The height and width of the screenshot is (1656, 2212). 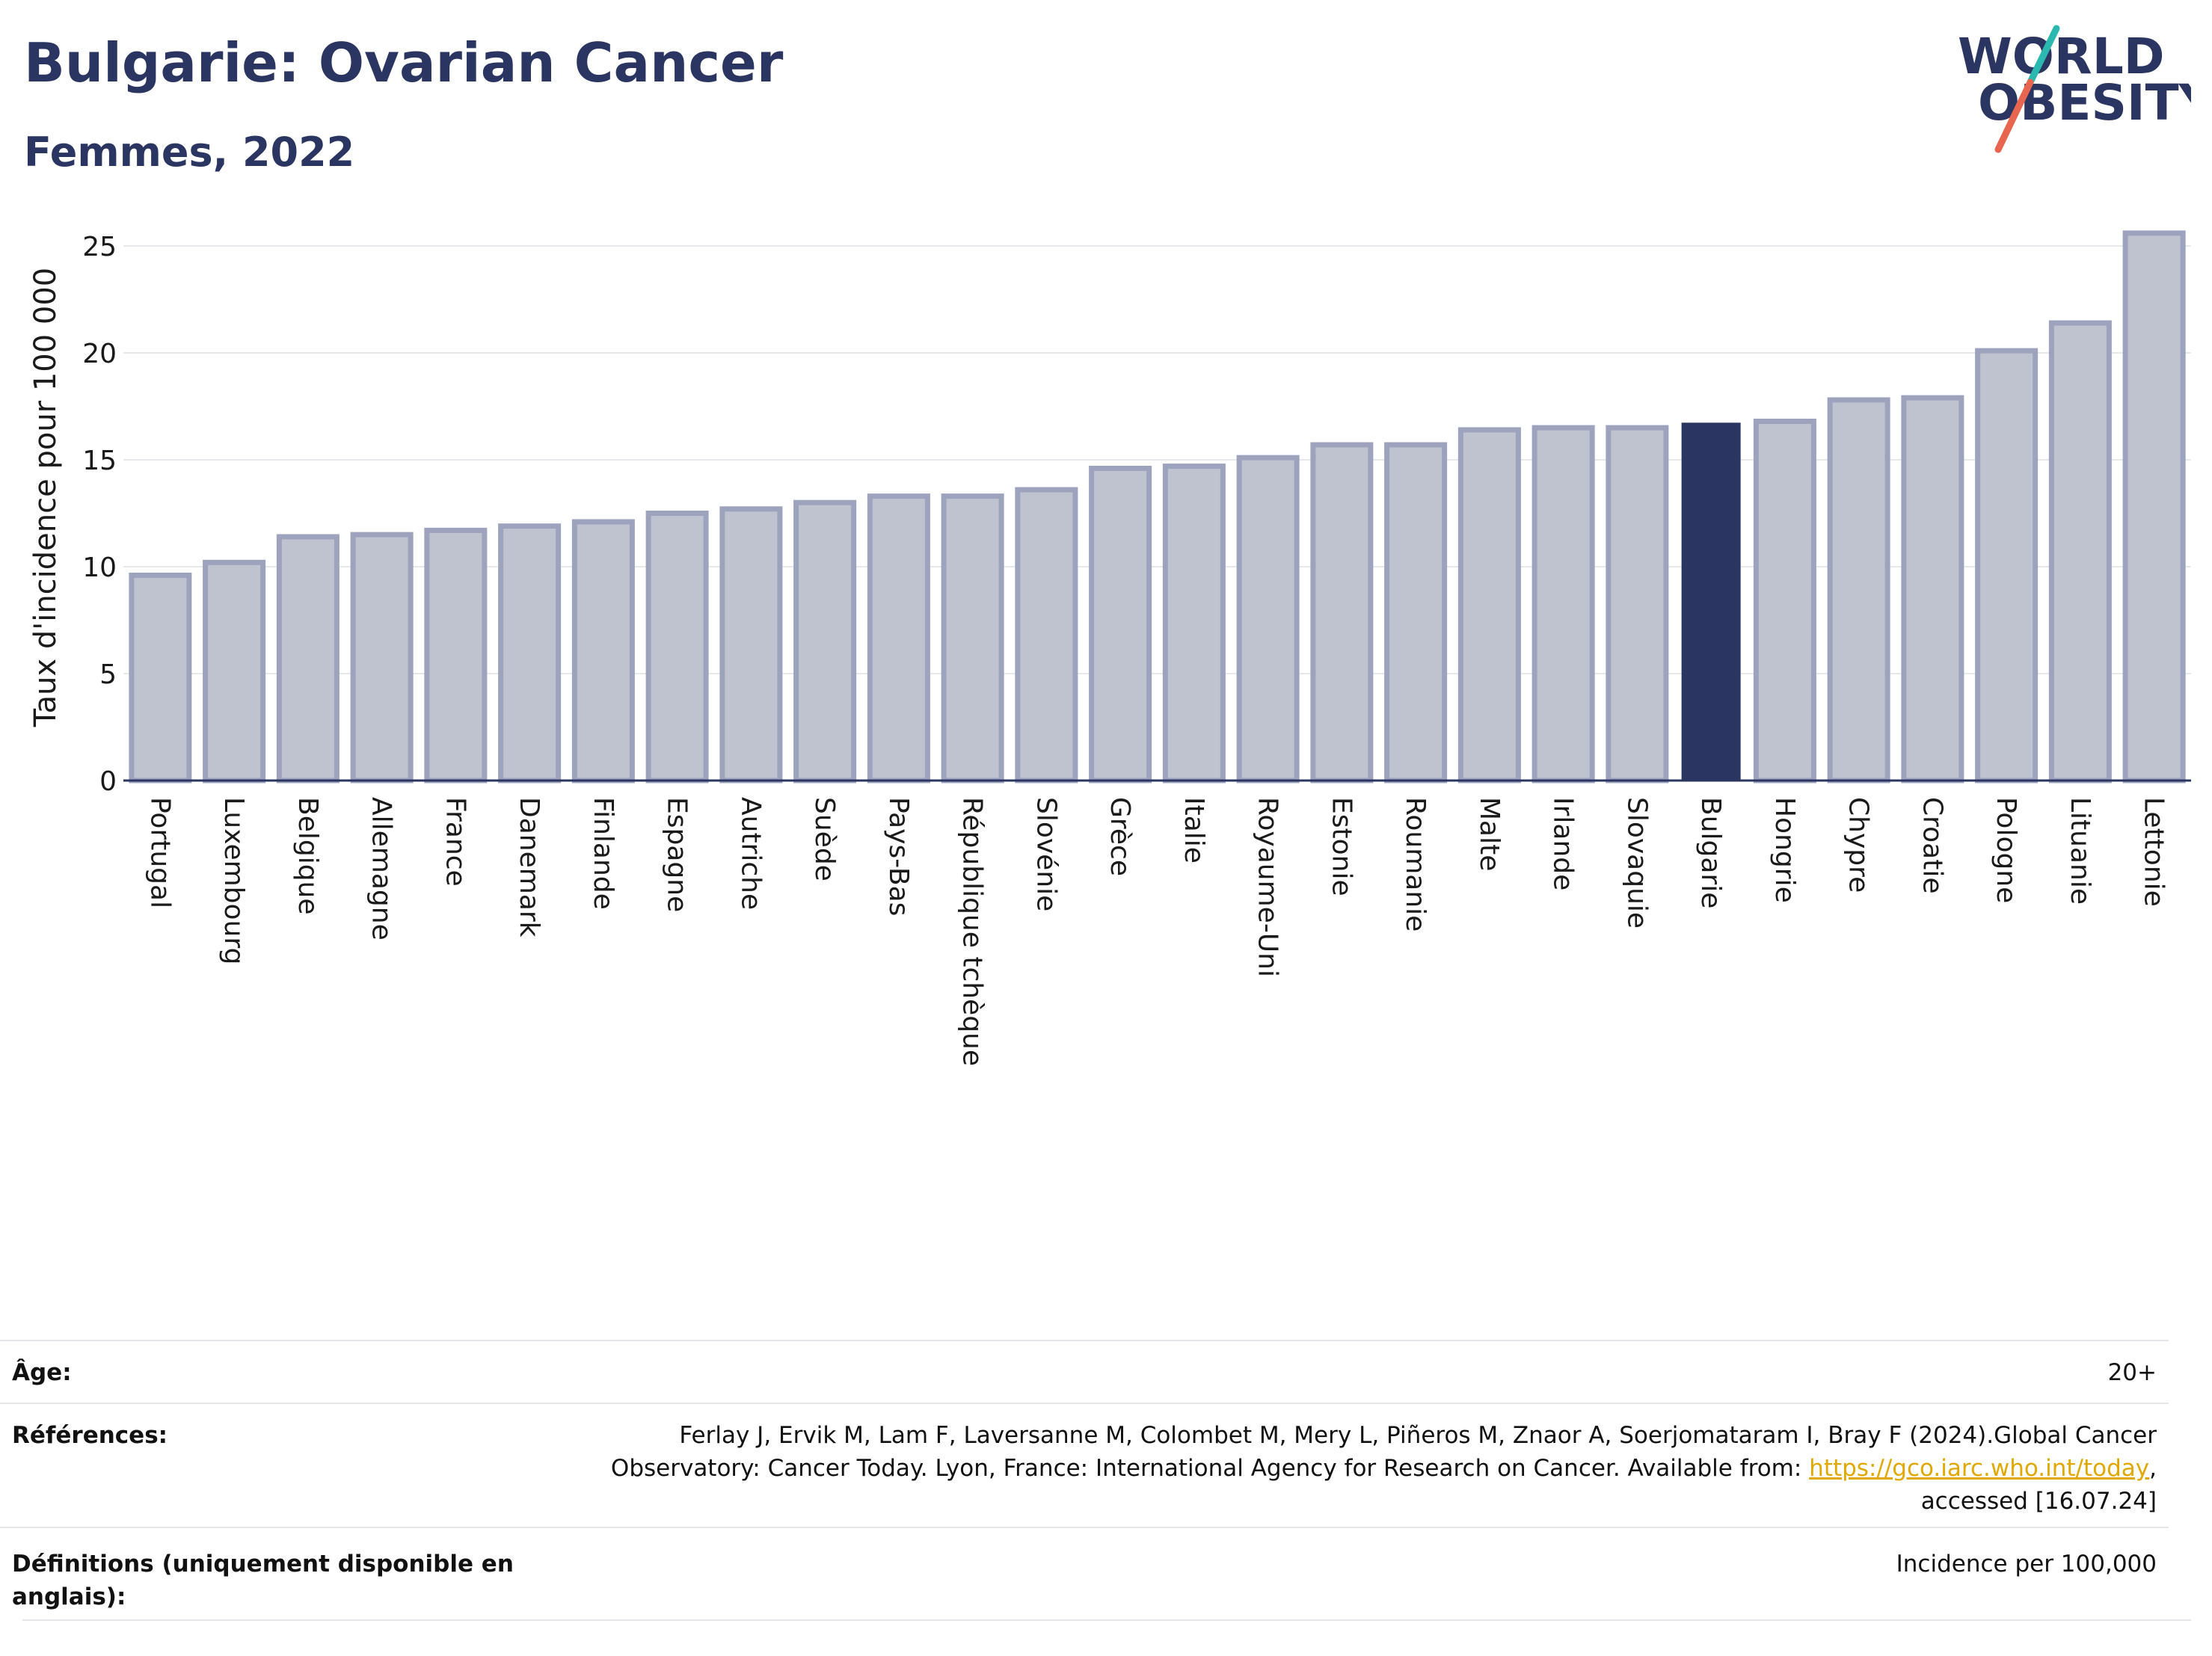 What do you see at coordinates (1106, 1620) in the screenshot?
I see `meta-bottom-divider` at bounding box center [1106, 1620].